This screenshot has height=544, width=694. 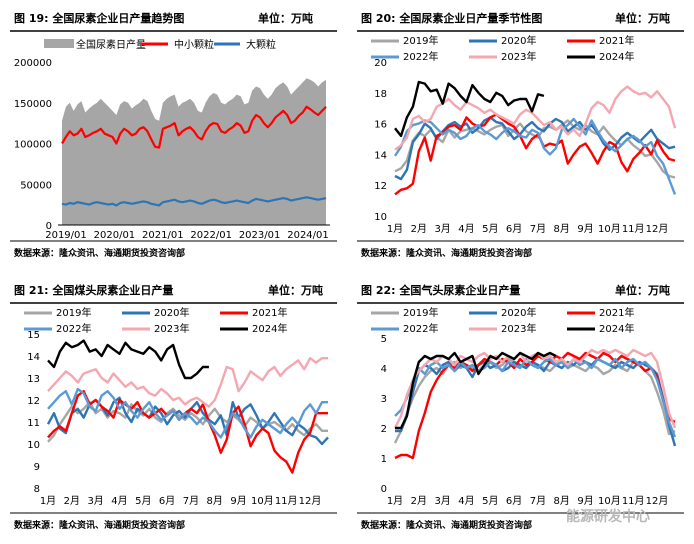 I want to click on chart-title: 图 19: 全国尿素企业日产量趋势图, so click(x=99, y=18).